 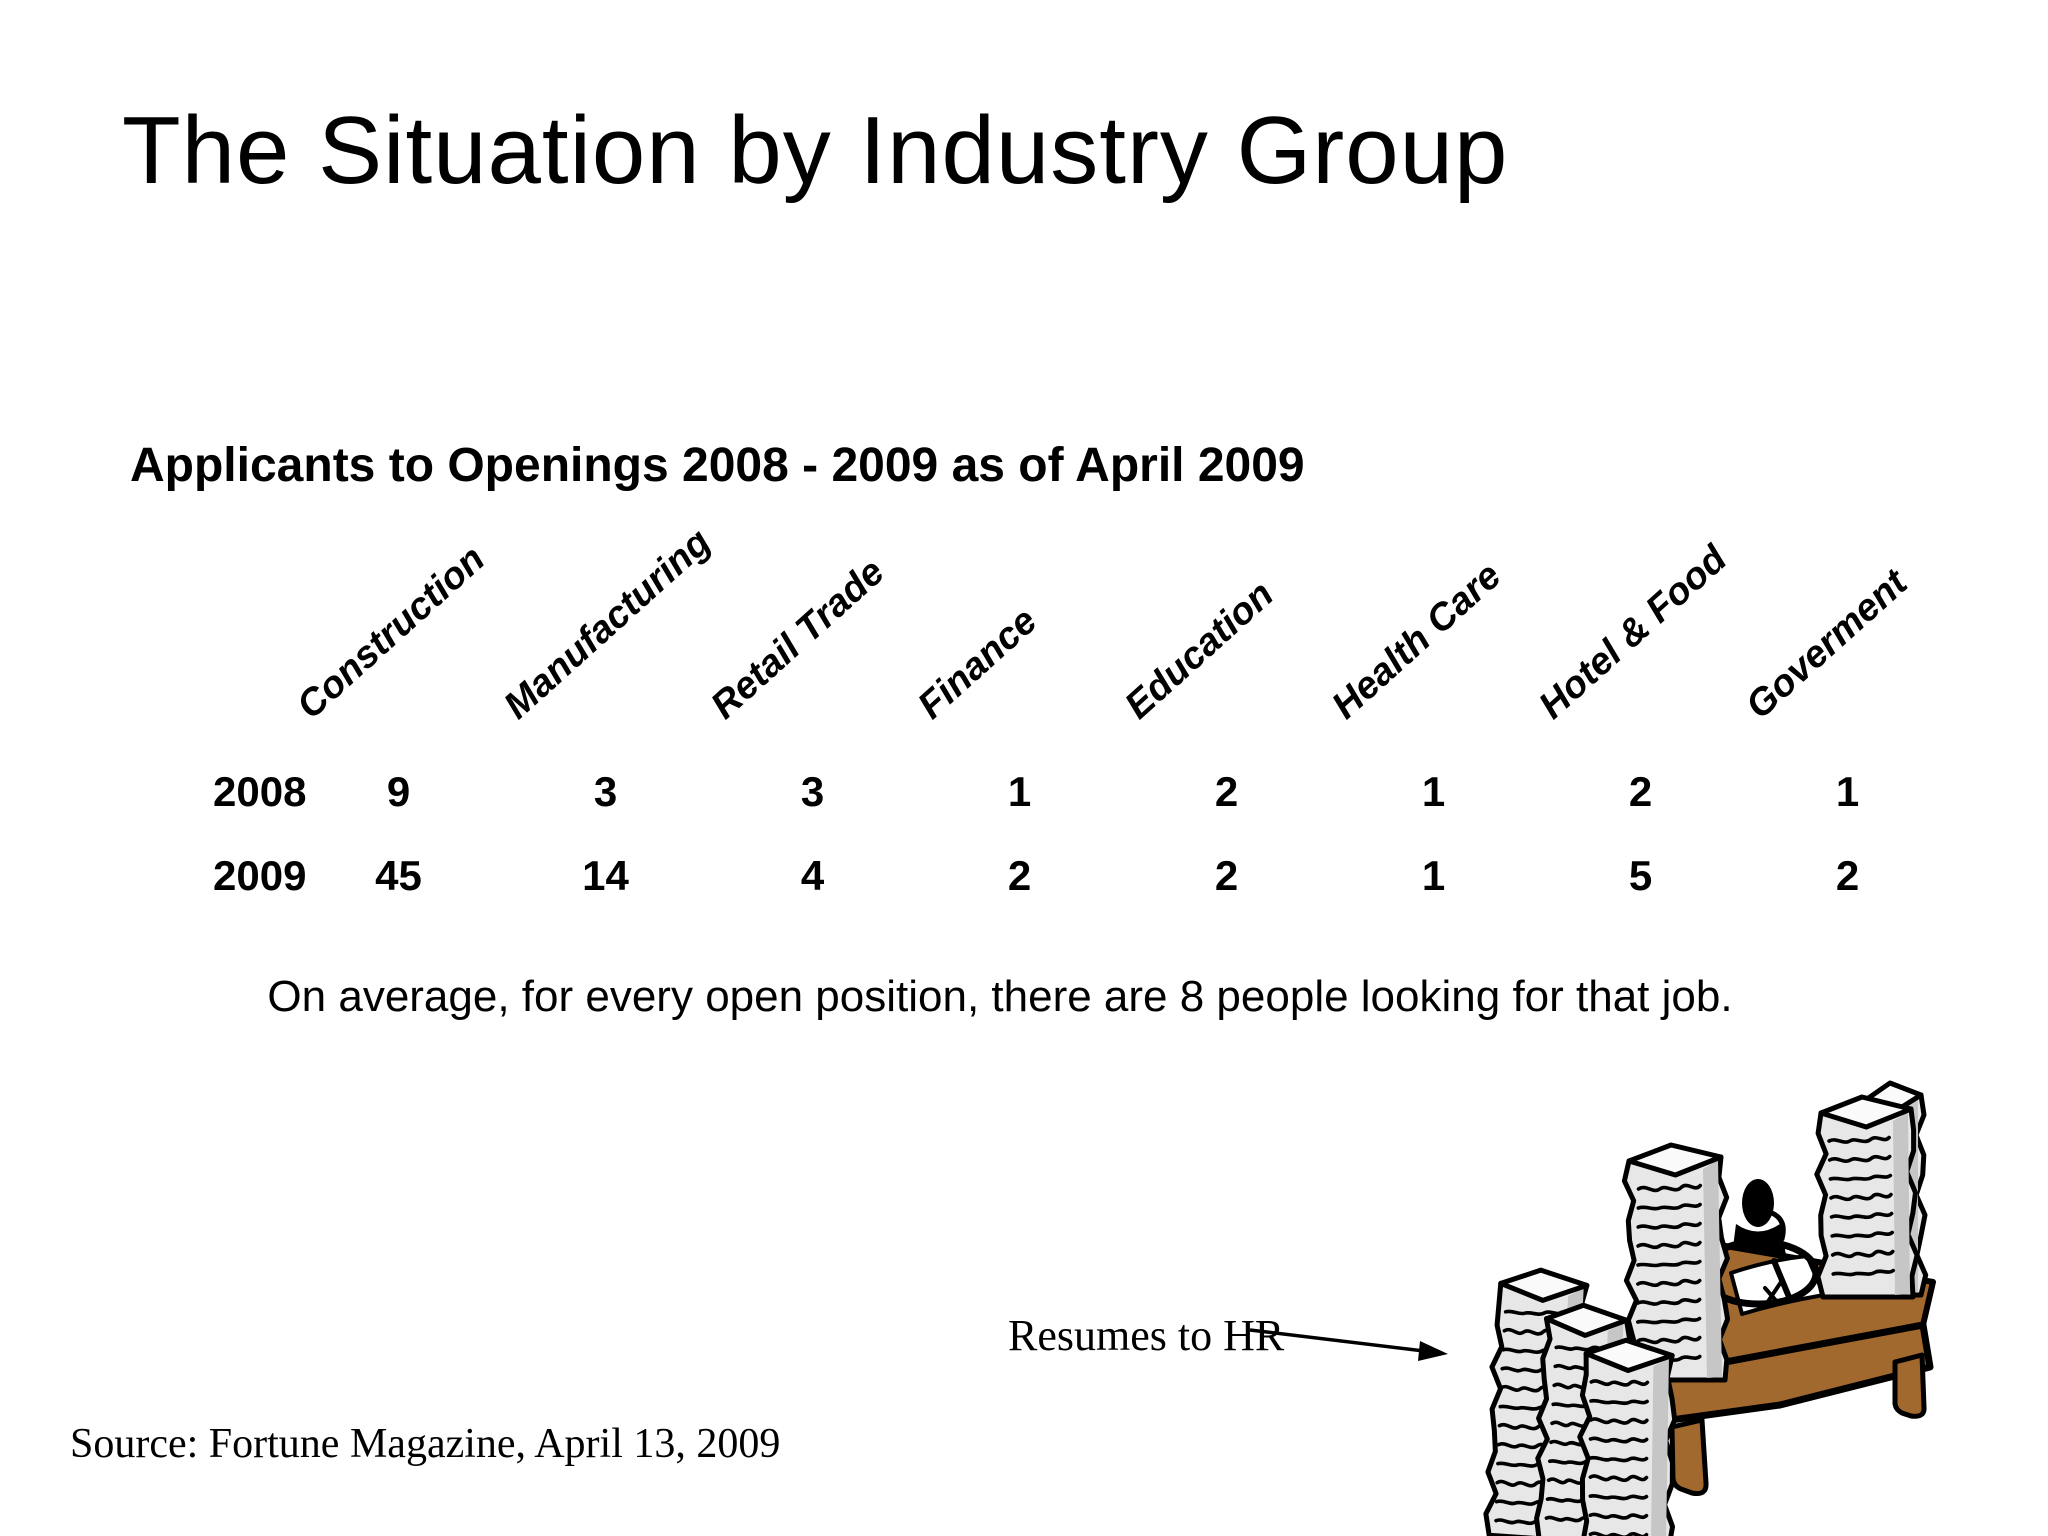 What do you see at coordinates (1781, 1279) in the screenshot?
I see `pen` at bounding box center [1781, 1279].